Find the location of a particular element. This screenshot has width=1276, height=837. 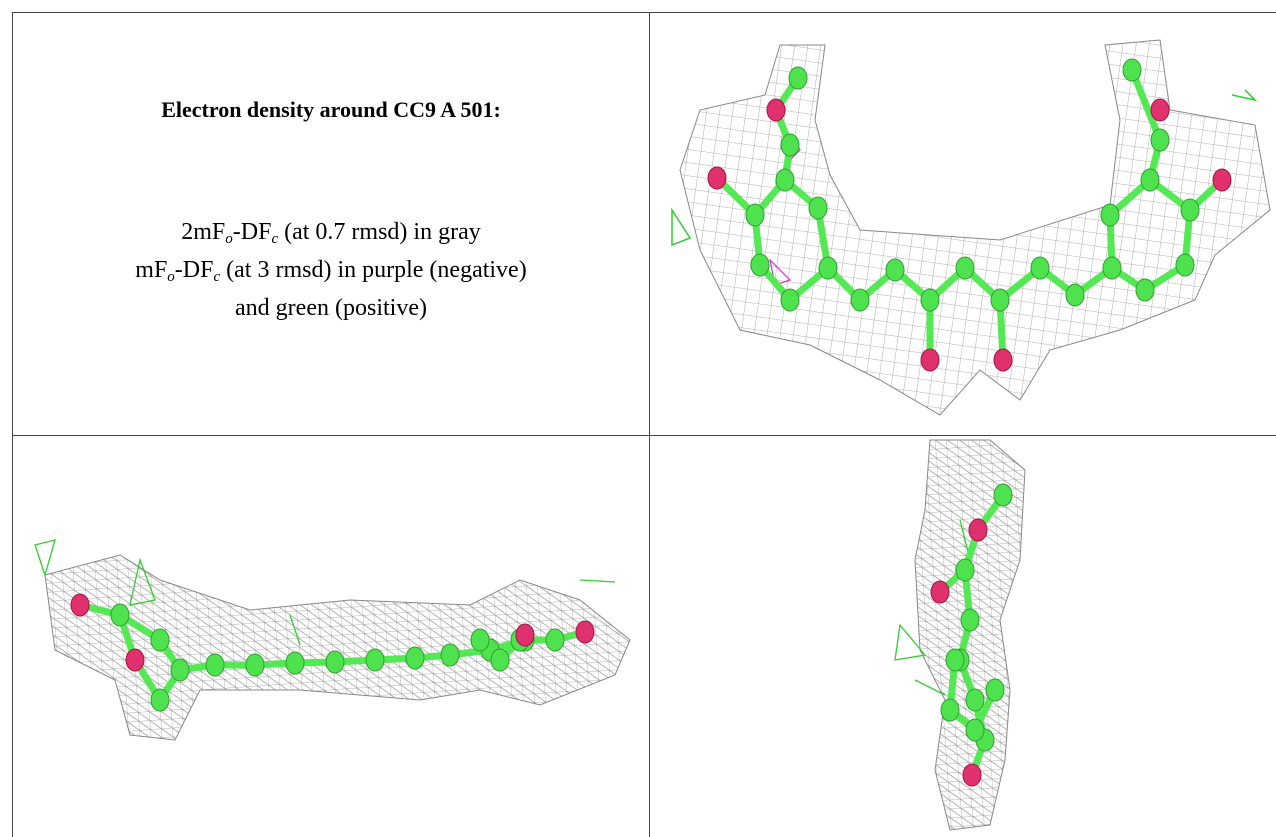

text: (at 3 rmsd) in purple (negative) is located at coordinates (373, 270).